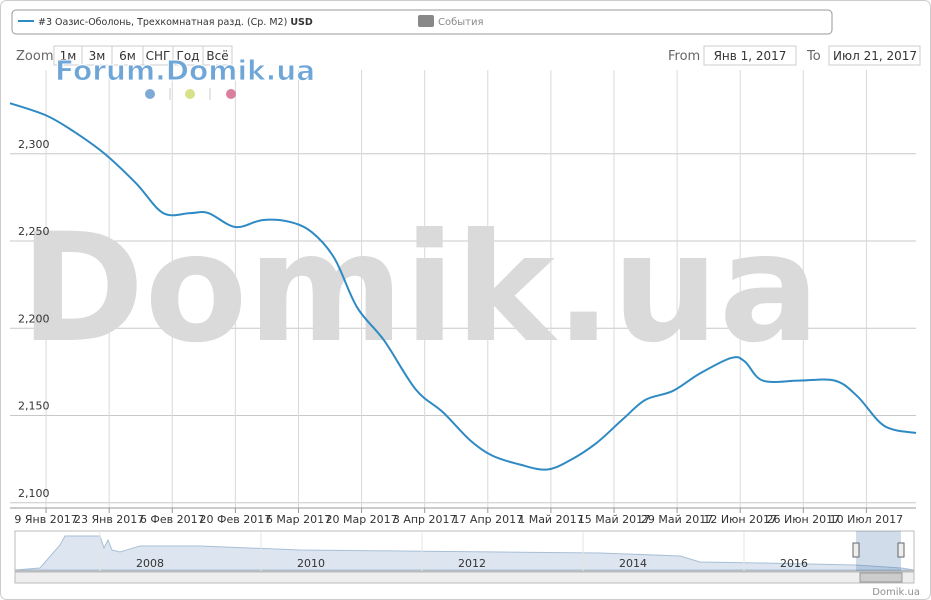 The image size is (931, 600). Describe the element at coordinates (867, 519) in the screenshot. I see `x-tick-label: 10 Июл 2017` at that location.